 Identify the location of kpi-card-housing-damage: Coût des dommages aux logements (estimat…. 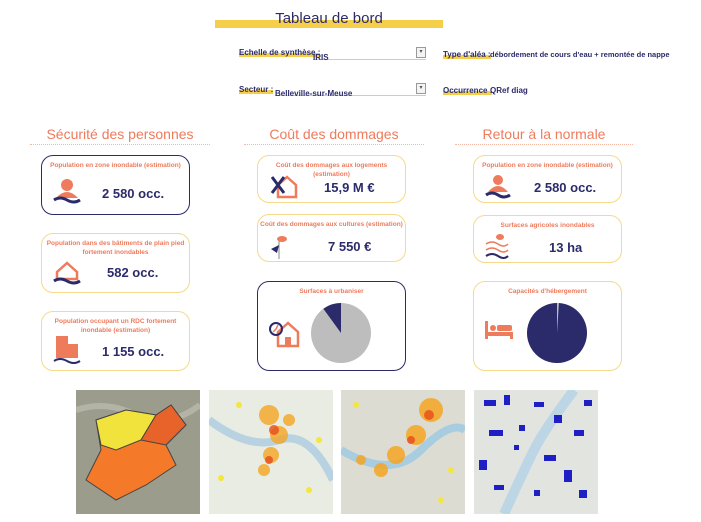
(331, 179).